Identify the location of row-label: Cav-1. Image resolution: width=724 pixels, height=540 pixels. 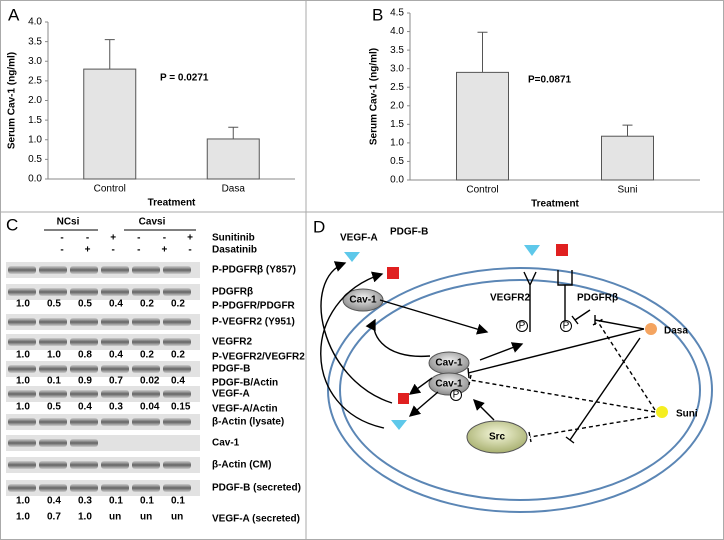
(226, 443).